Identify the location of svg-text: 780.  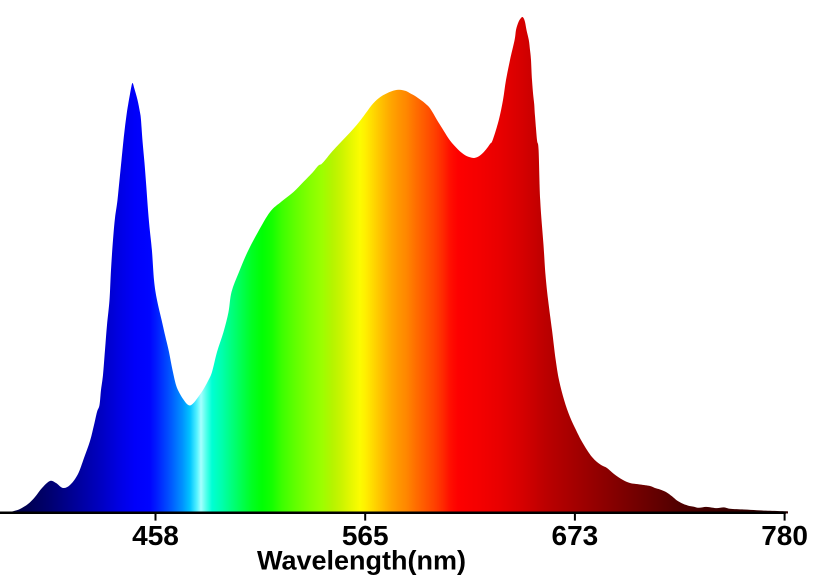
(784, 535).